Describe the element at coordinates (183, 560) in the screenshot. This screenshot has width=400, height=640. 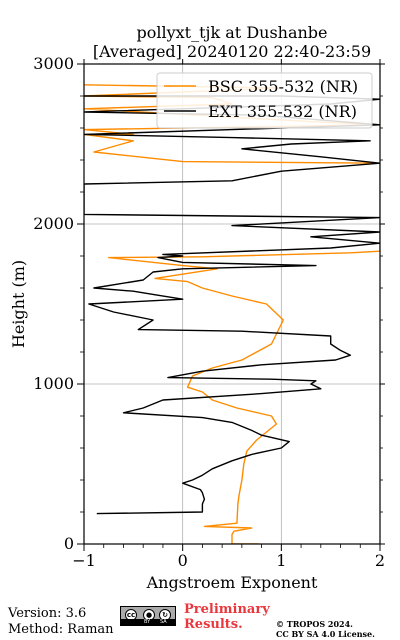
I see `x-tick-label: 0` at that location.